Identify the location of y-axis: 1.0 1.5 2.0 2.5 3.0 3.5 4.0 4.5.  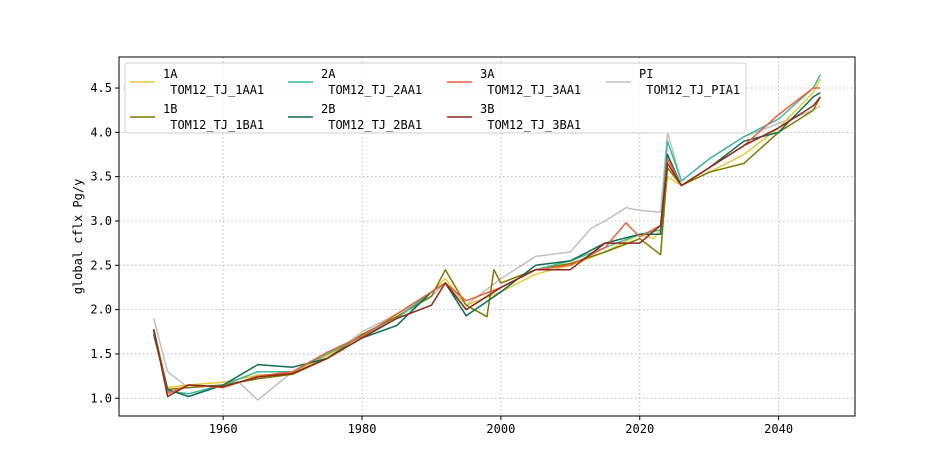
(104, 243).